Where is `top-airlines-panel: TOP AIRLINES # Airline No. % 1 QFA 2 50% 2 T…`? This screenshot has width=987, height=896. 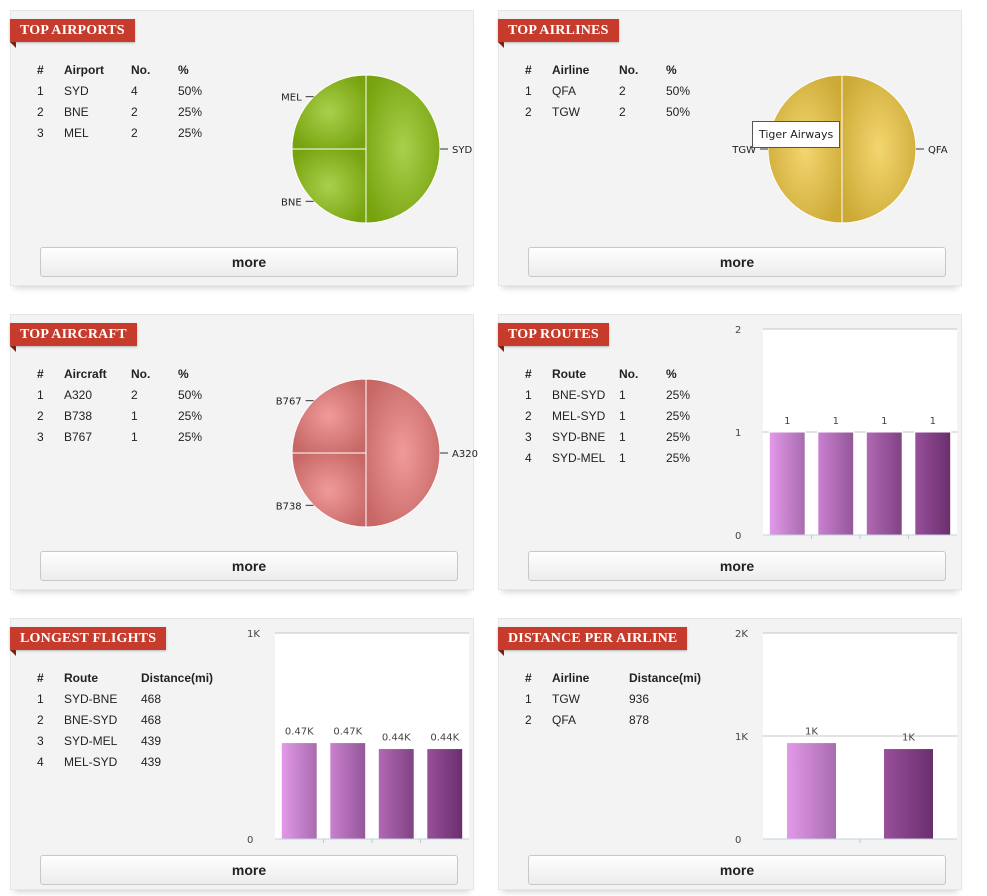 top-airlines-panel: TOP AIRLINES # Airline No. % 1 QFA 2 50% 2 T… is located at coordinates (730, 148).